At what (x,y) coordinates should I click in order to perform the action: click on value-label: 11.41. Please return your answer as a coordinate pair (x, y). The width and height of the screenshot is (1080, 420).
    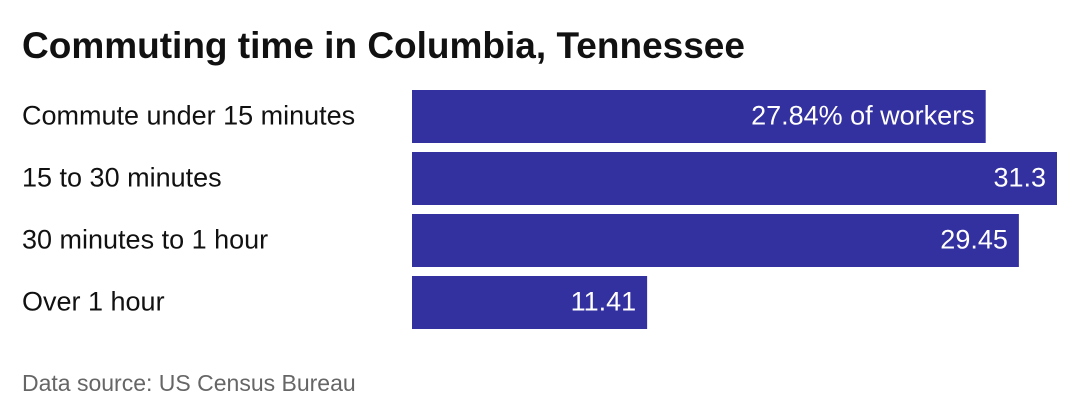
    Looking at the image, I should click on (604, 302).